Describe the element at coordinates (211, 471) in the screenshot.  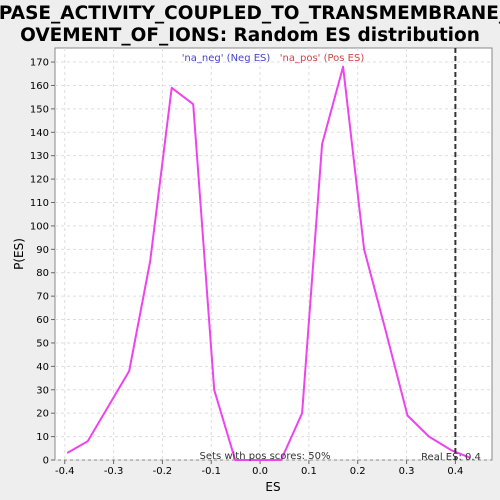
I see `x-tick-label: -0.1` at that location.